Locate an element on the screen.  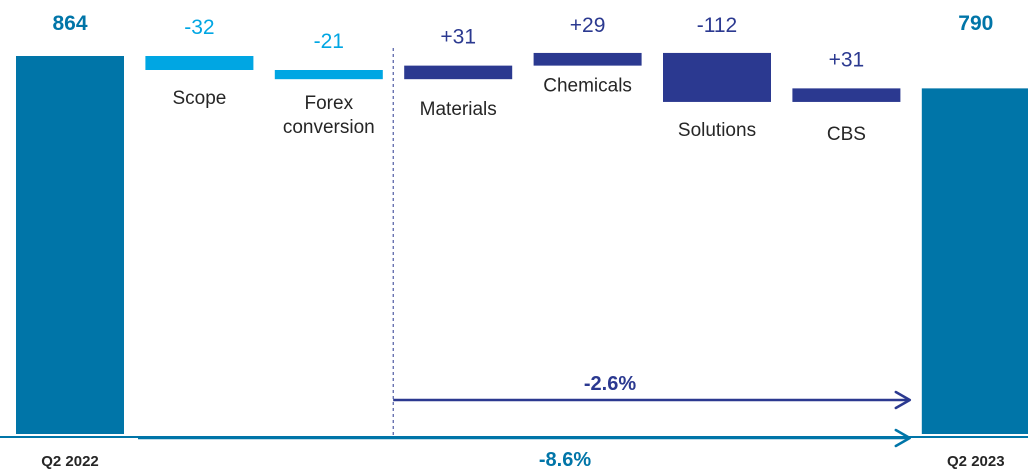
value-label-scope: -32 is located at coordinates (199, 27).